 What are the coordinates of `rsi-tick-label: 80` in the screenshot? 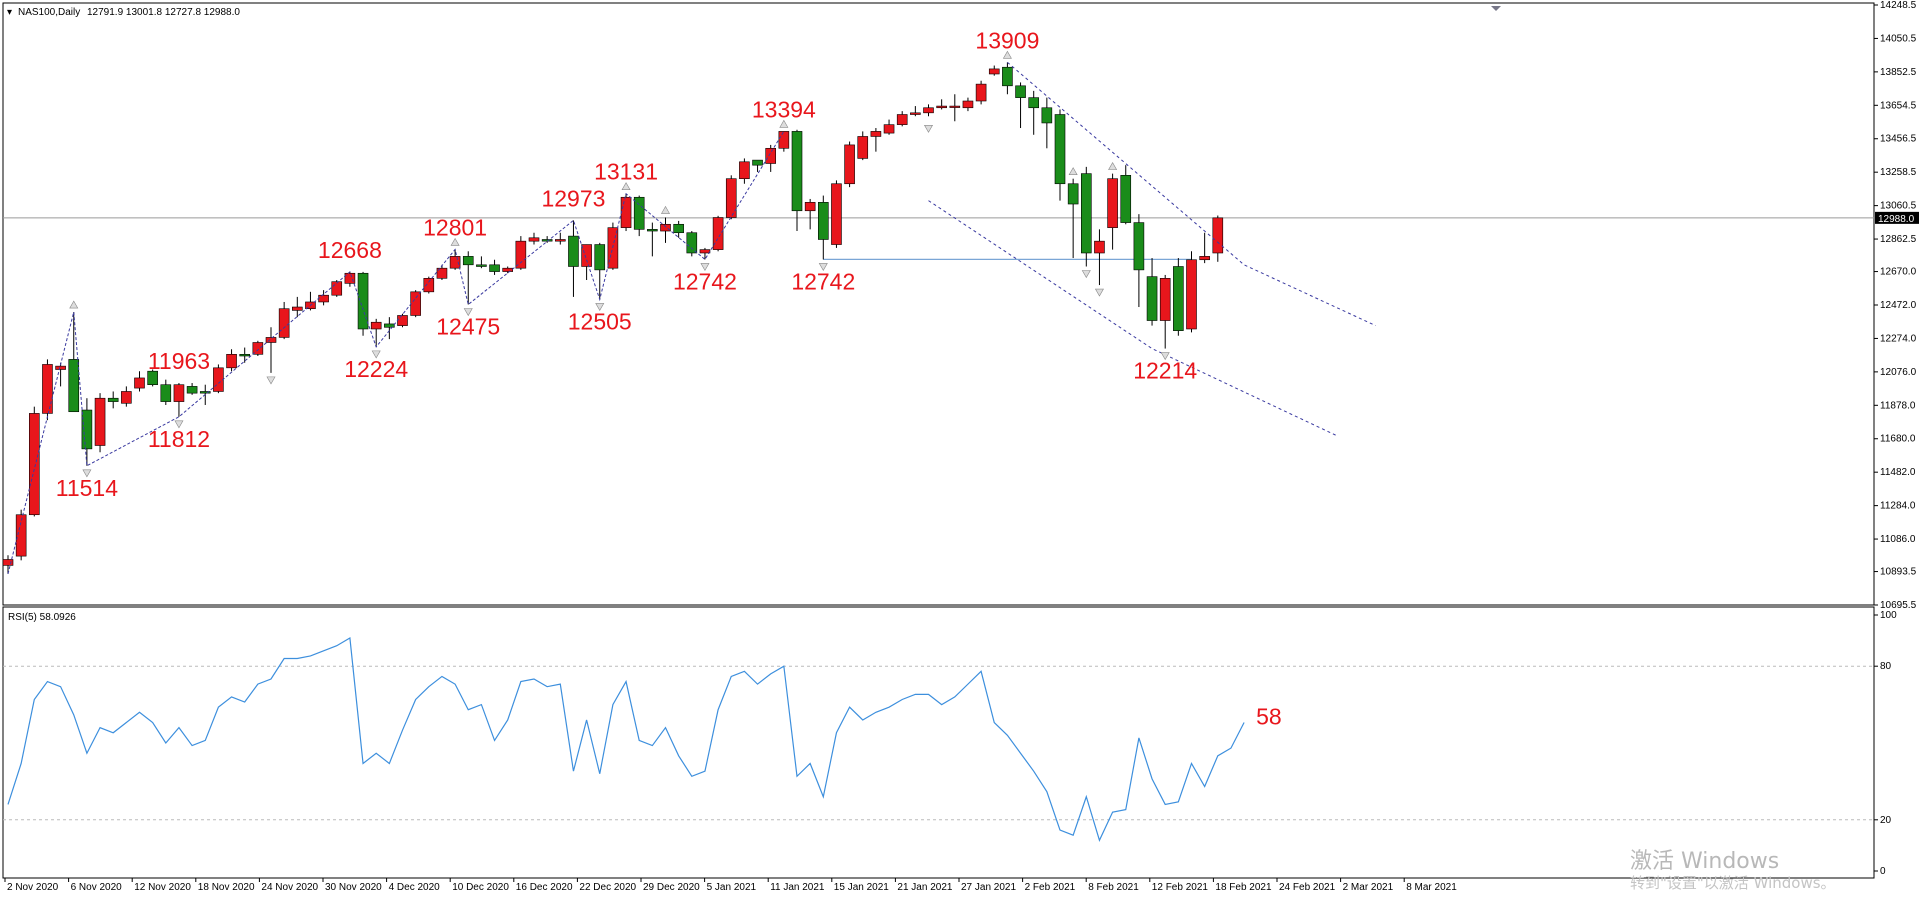 It's located at (1886, 666).